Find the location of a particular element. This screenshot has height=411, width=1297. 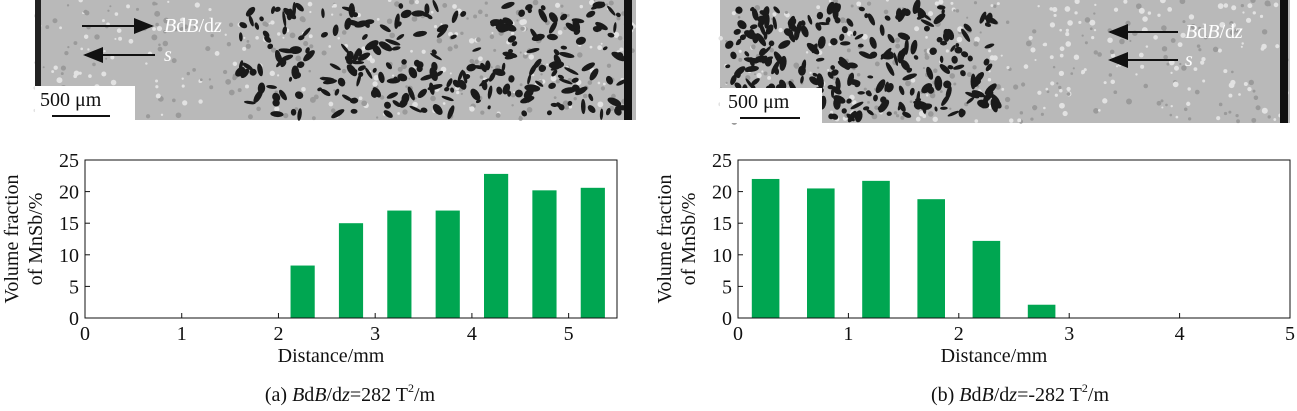

bar is located at coordinates (1041, 311).